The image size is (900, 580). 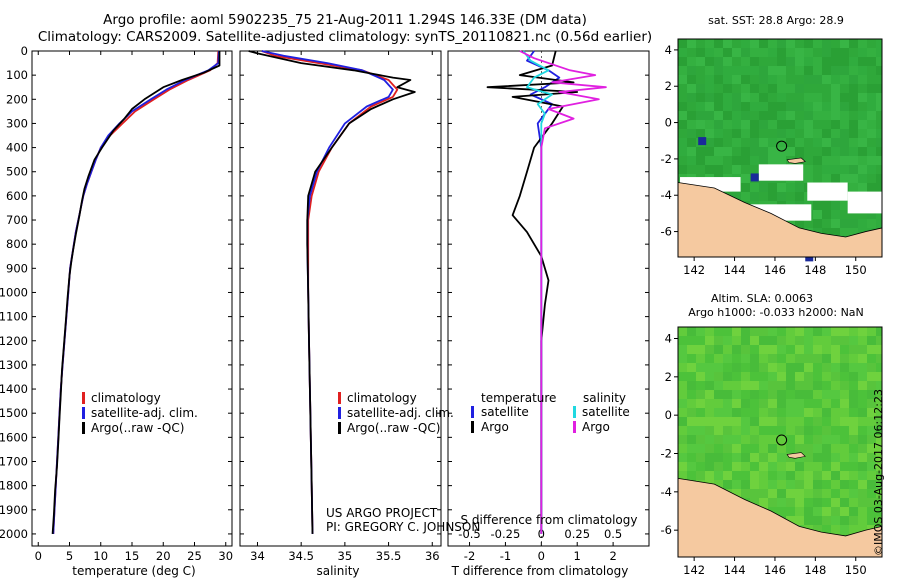 I want to click on depth-tick-label: 0, so click(x=24, y=51).